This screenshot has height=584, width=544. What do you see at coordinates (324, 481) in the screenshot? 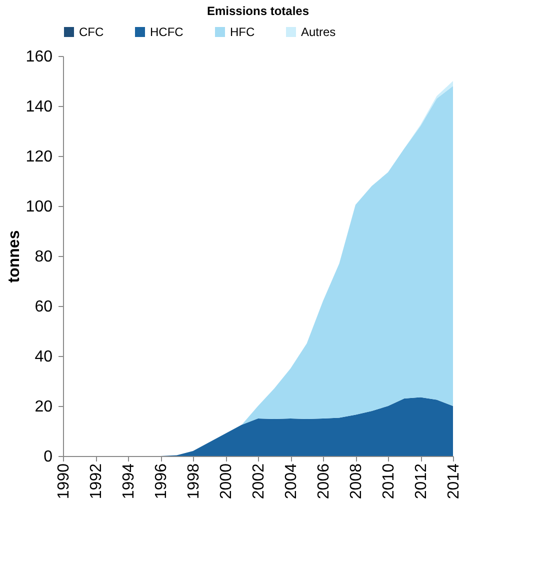
I see `x-tick-label: 2006` at bounding box center [324, 481].